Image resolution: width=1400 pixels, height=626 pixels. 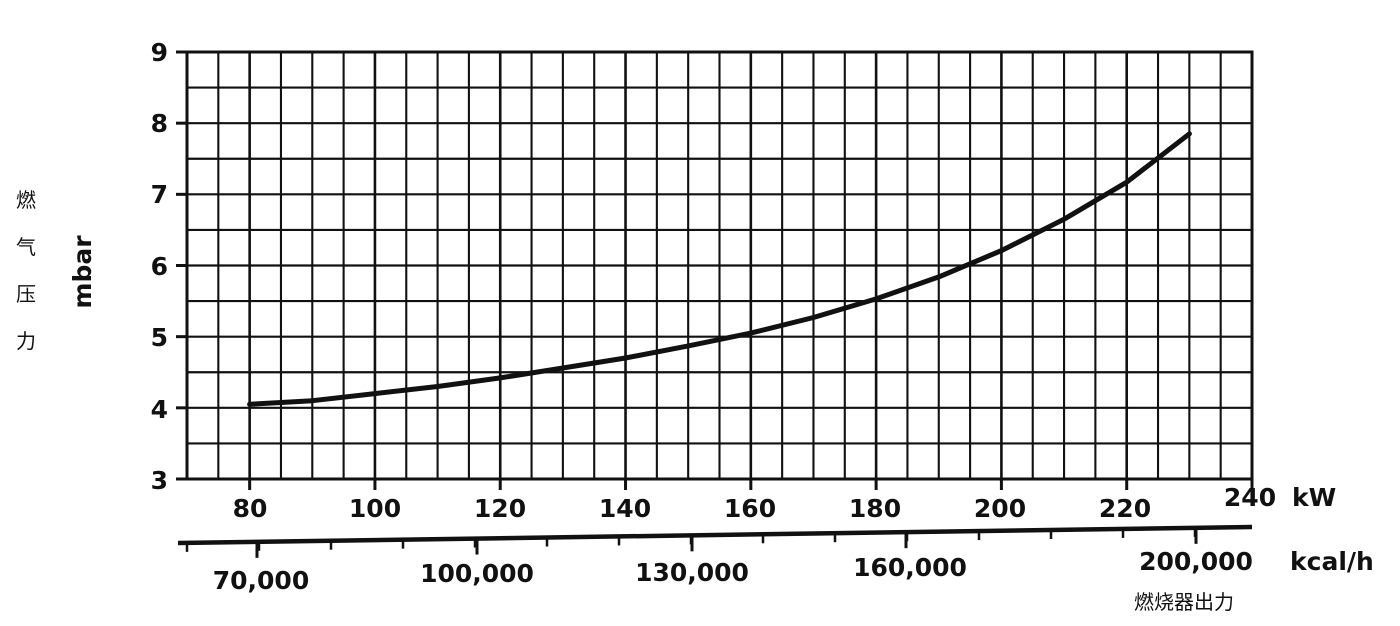 I want to click on x2-tick-label: 130,000, so click(x=692, y=572).